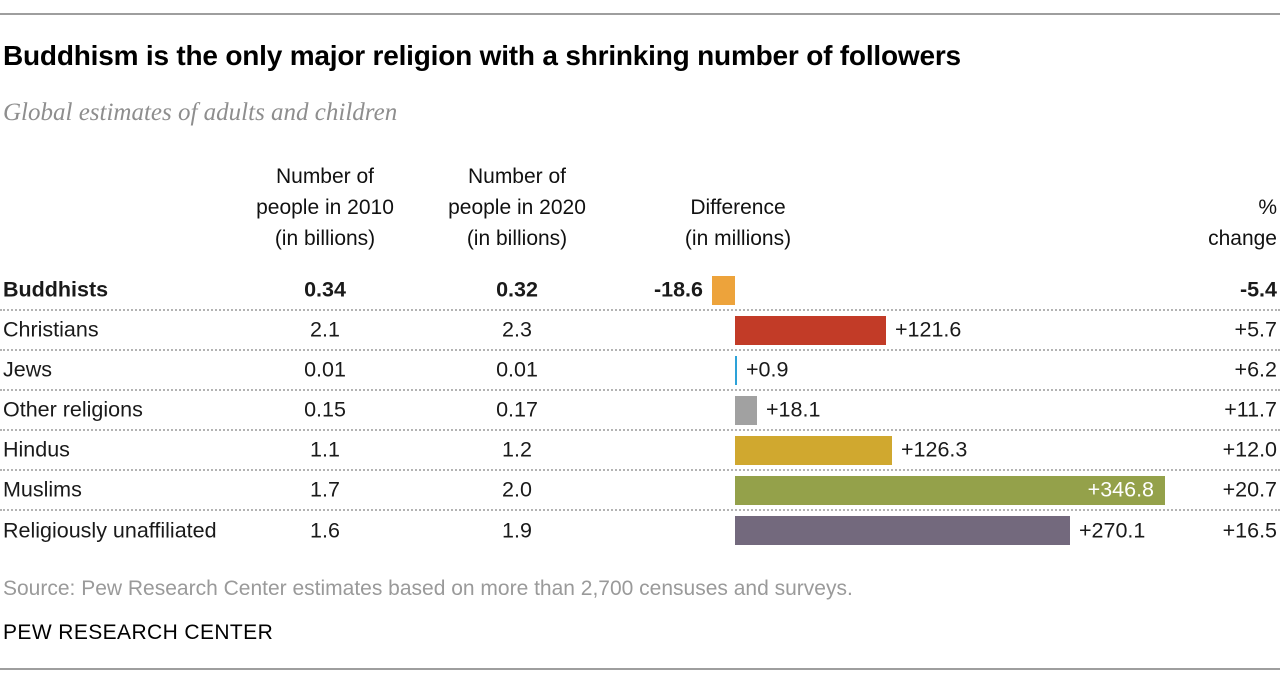  Describe the element at coordinates (1250, 409) in the screenshot. I see `pct-change-value: +11.7` at that location.